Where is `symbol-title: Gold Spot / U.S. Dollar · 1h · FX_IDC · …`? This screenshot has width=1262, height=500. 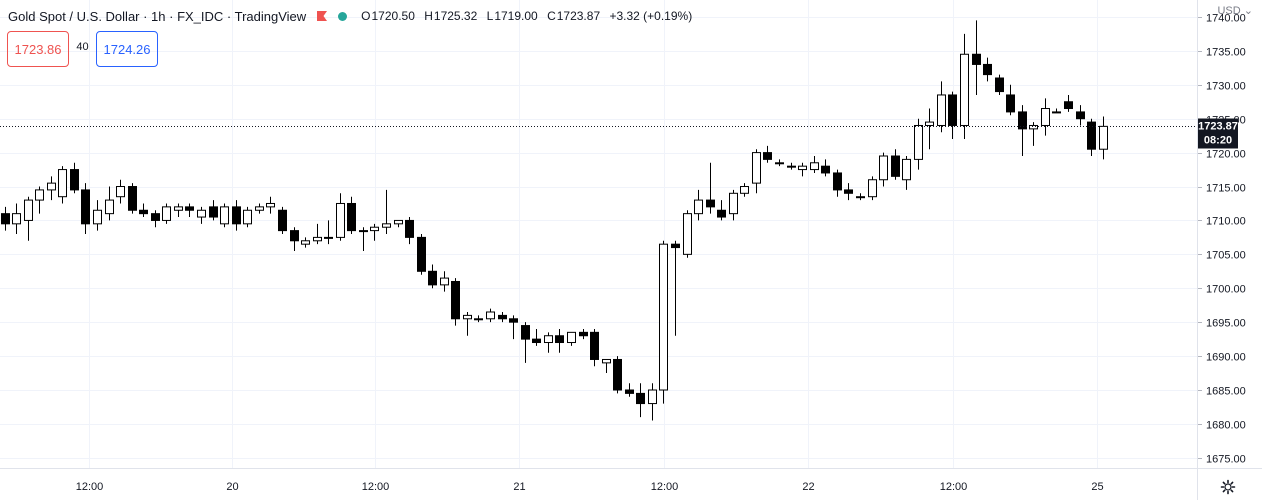
symbol-title: Gold Spot / U.S. Dollar · 1h · FX_IDC · … is located at coordinates (157, 16).